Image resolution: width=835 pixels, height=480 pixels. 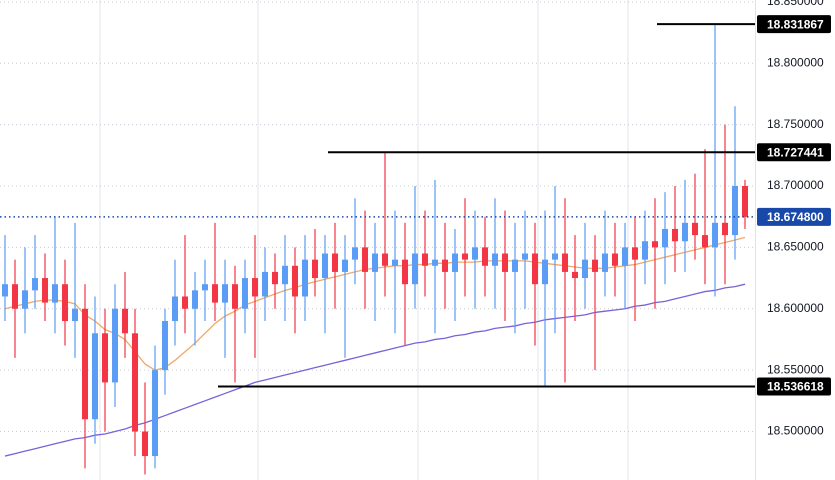 What do you see at coordinates (795, 247) in the screenshot?
I see `y-tick-label: 18.650000` at bounding box center [795, 247].